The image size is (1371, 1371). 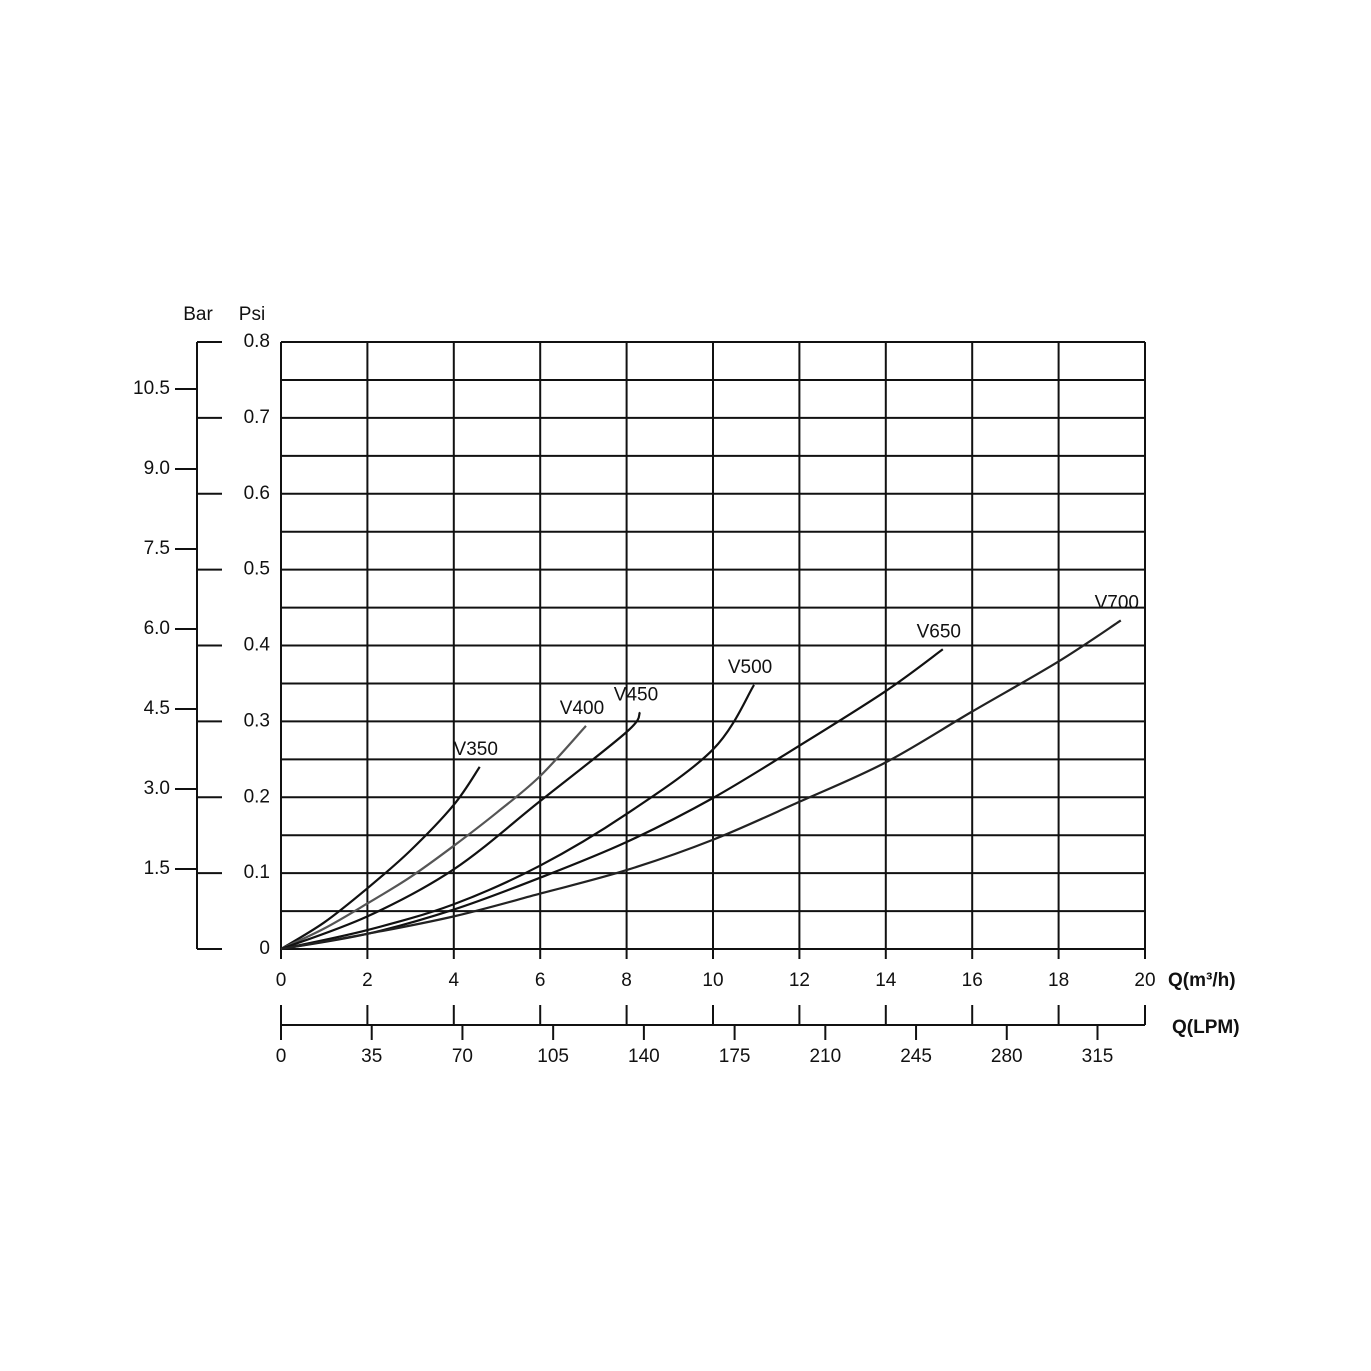 I want to click on y-tick-label: 0.3, so click(x=257, y=720).